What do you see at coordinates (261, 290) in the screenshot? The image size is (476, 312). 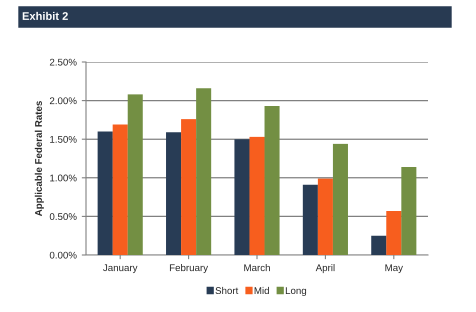 I see `legend-label: Mid` at bounding box center [261, 290].